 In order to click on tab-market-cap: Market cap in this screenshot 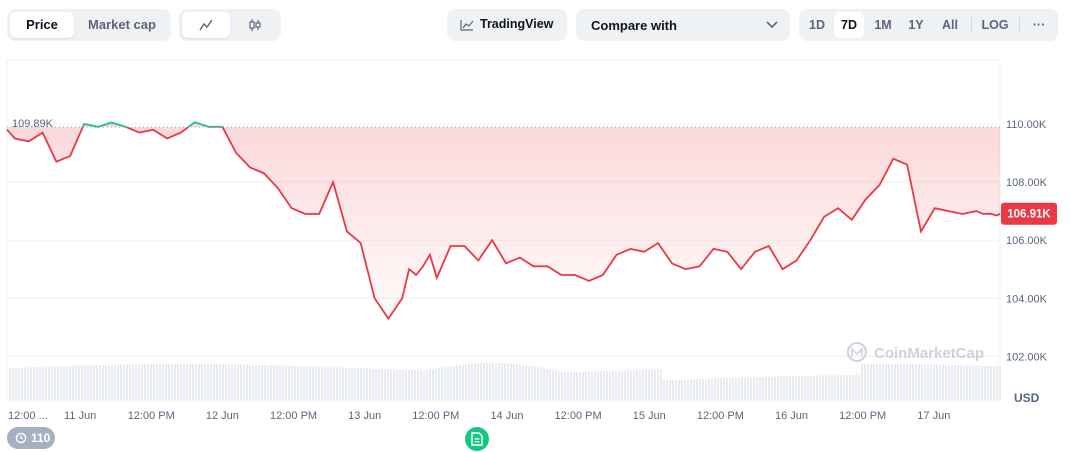, I will do `click(122, 24)`.